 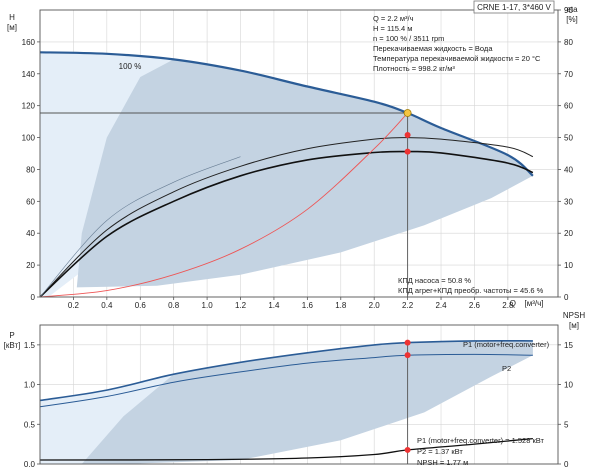 What do you see at coordinates (130, 66) in the screenshot?
I see `speed-curve-label: 100 %` at bounding box center [130, 66].